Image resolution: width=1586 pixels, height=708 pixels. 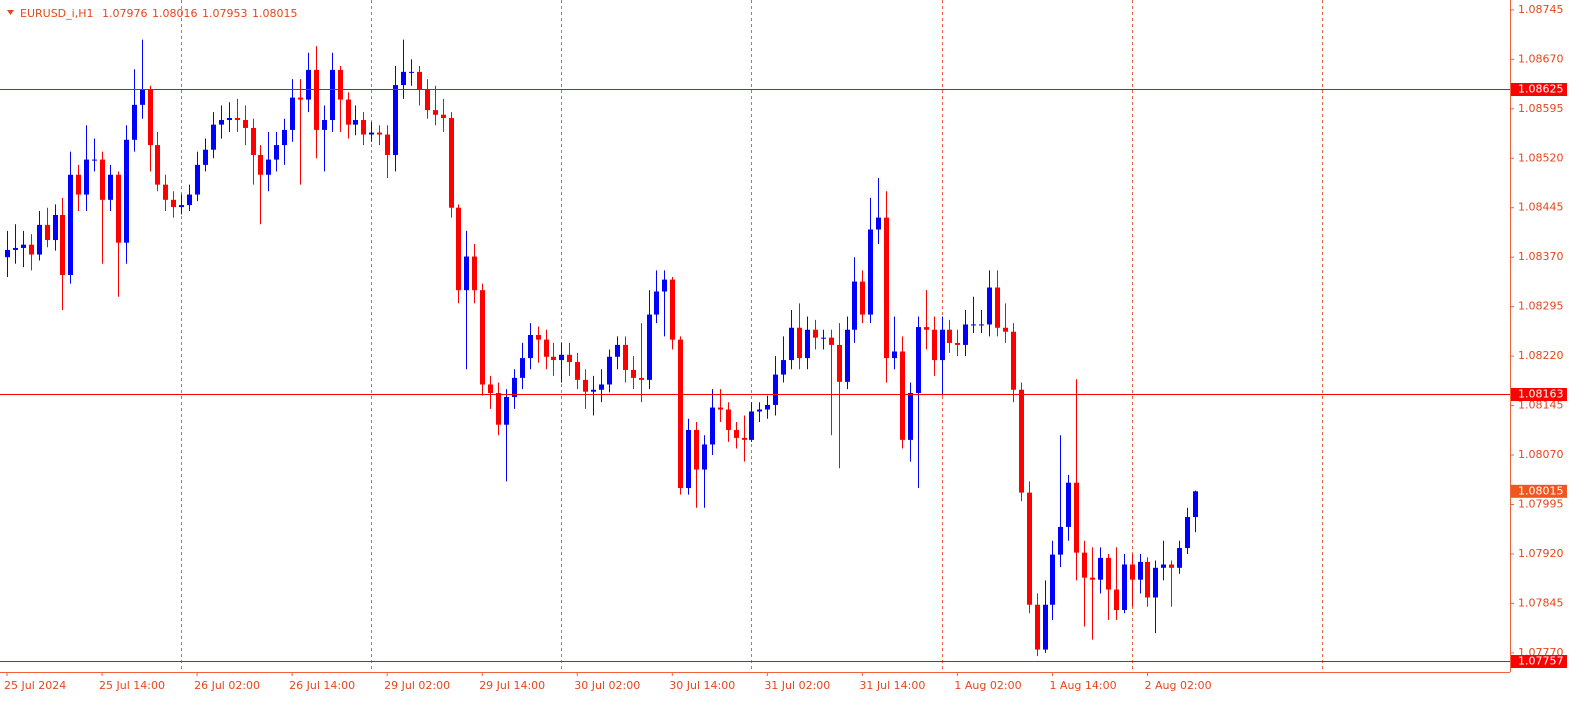 I want to click on collapse-icon, so click(x=10, y=12).